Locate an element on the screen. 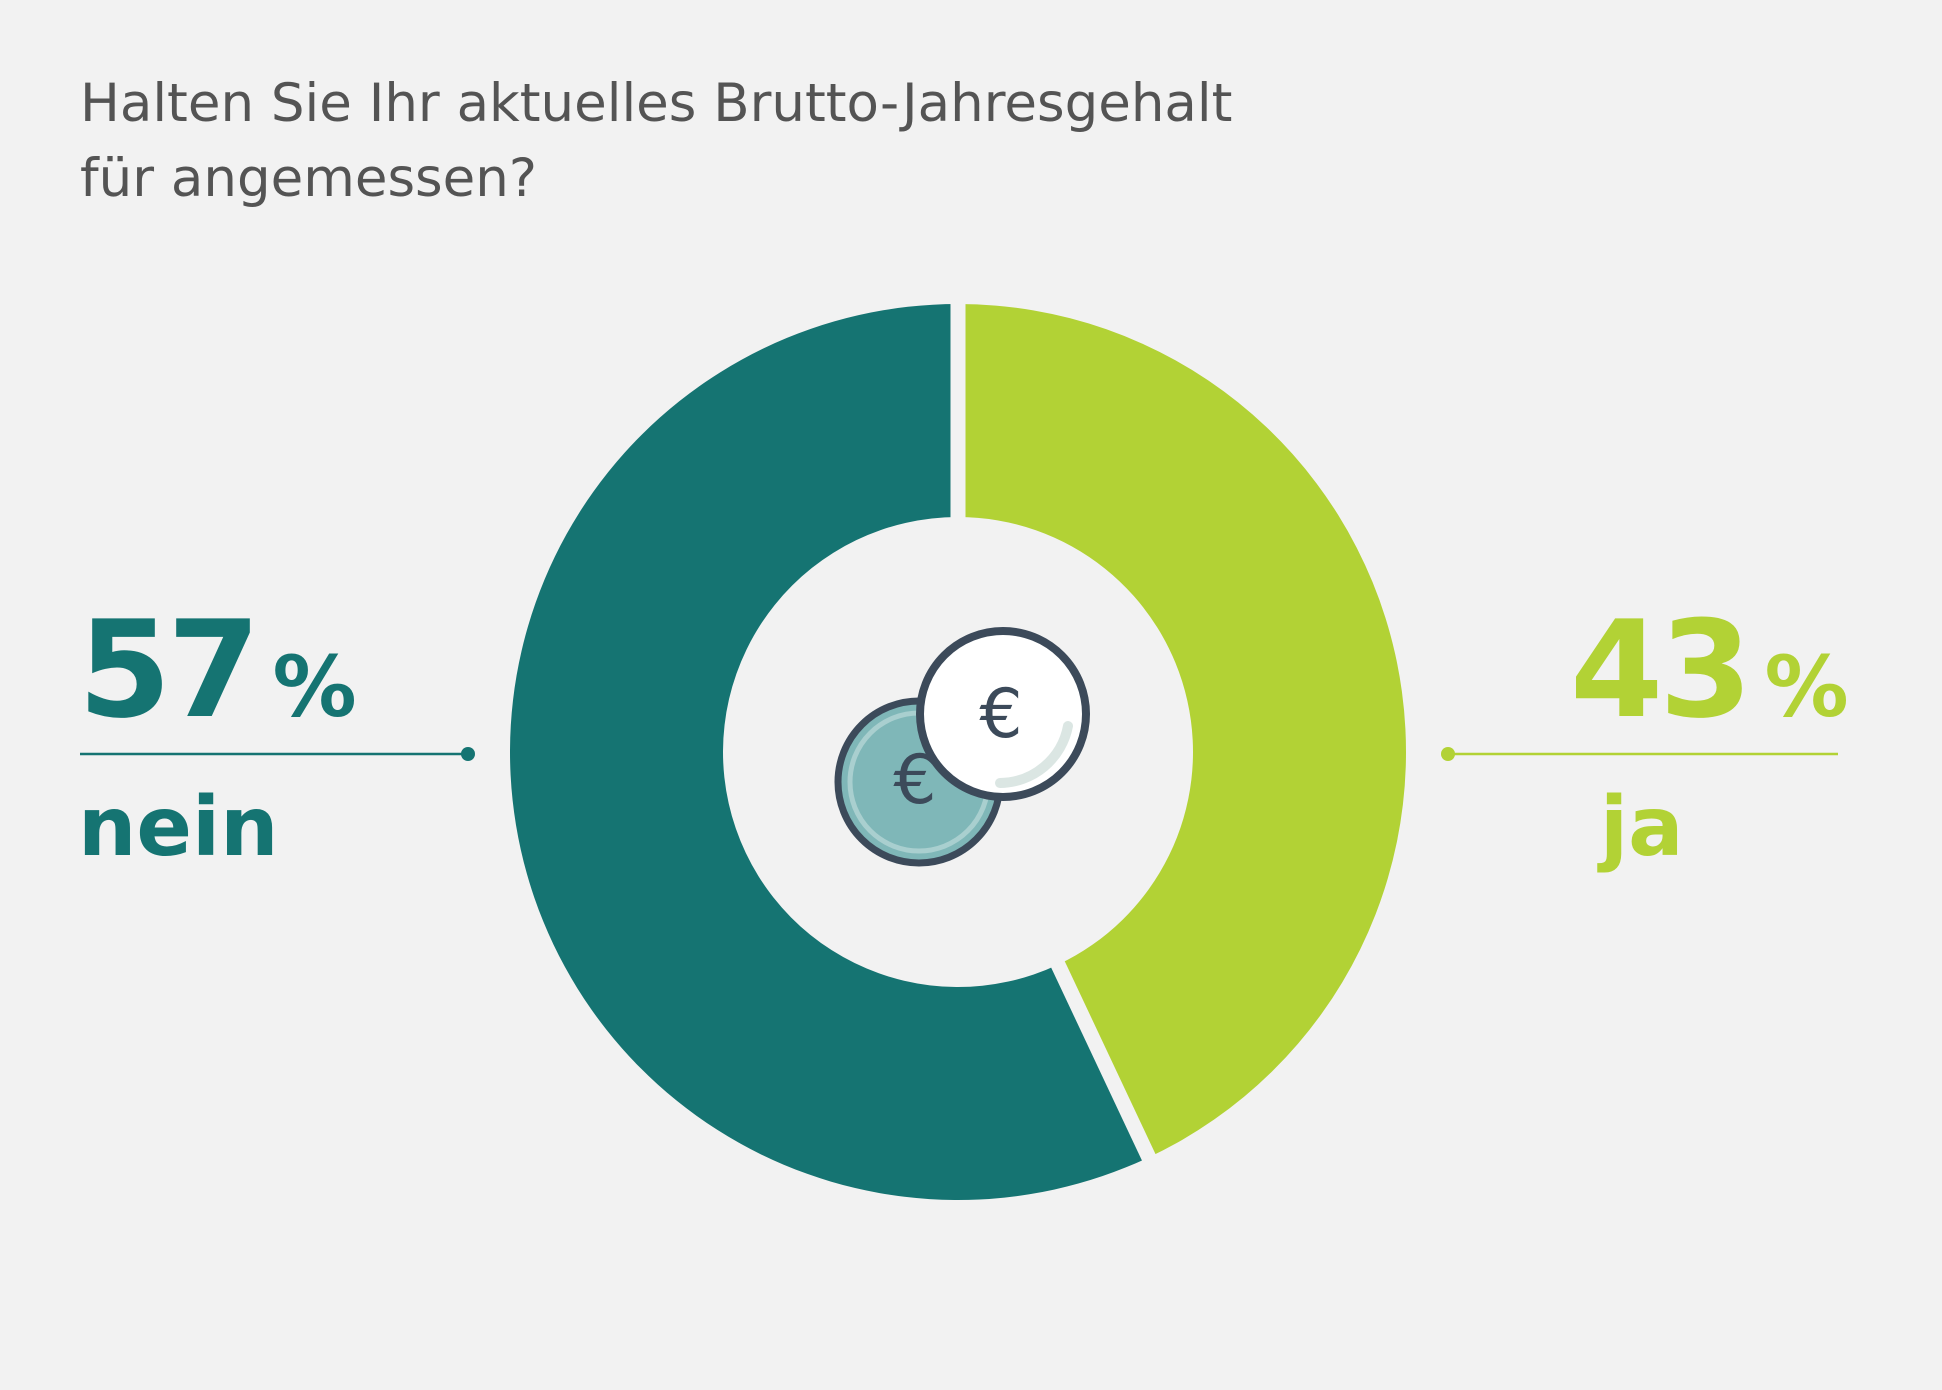 This screenshot has height=1390, width=1942. ja-percent-label: 43% is located at coordinates (1709, 670).